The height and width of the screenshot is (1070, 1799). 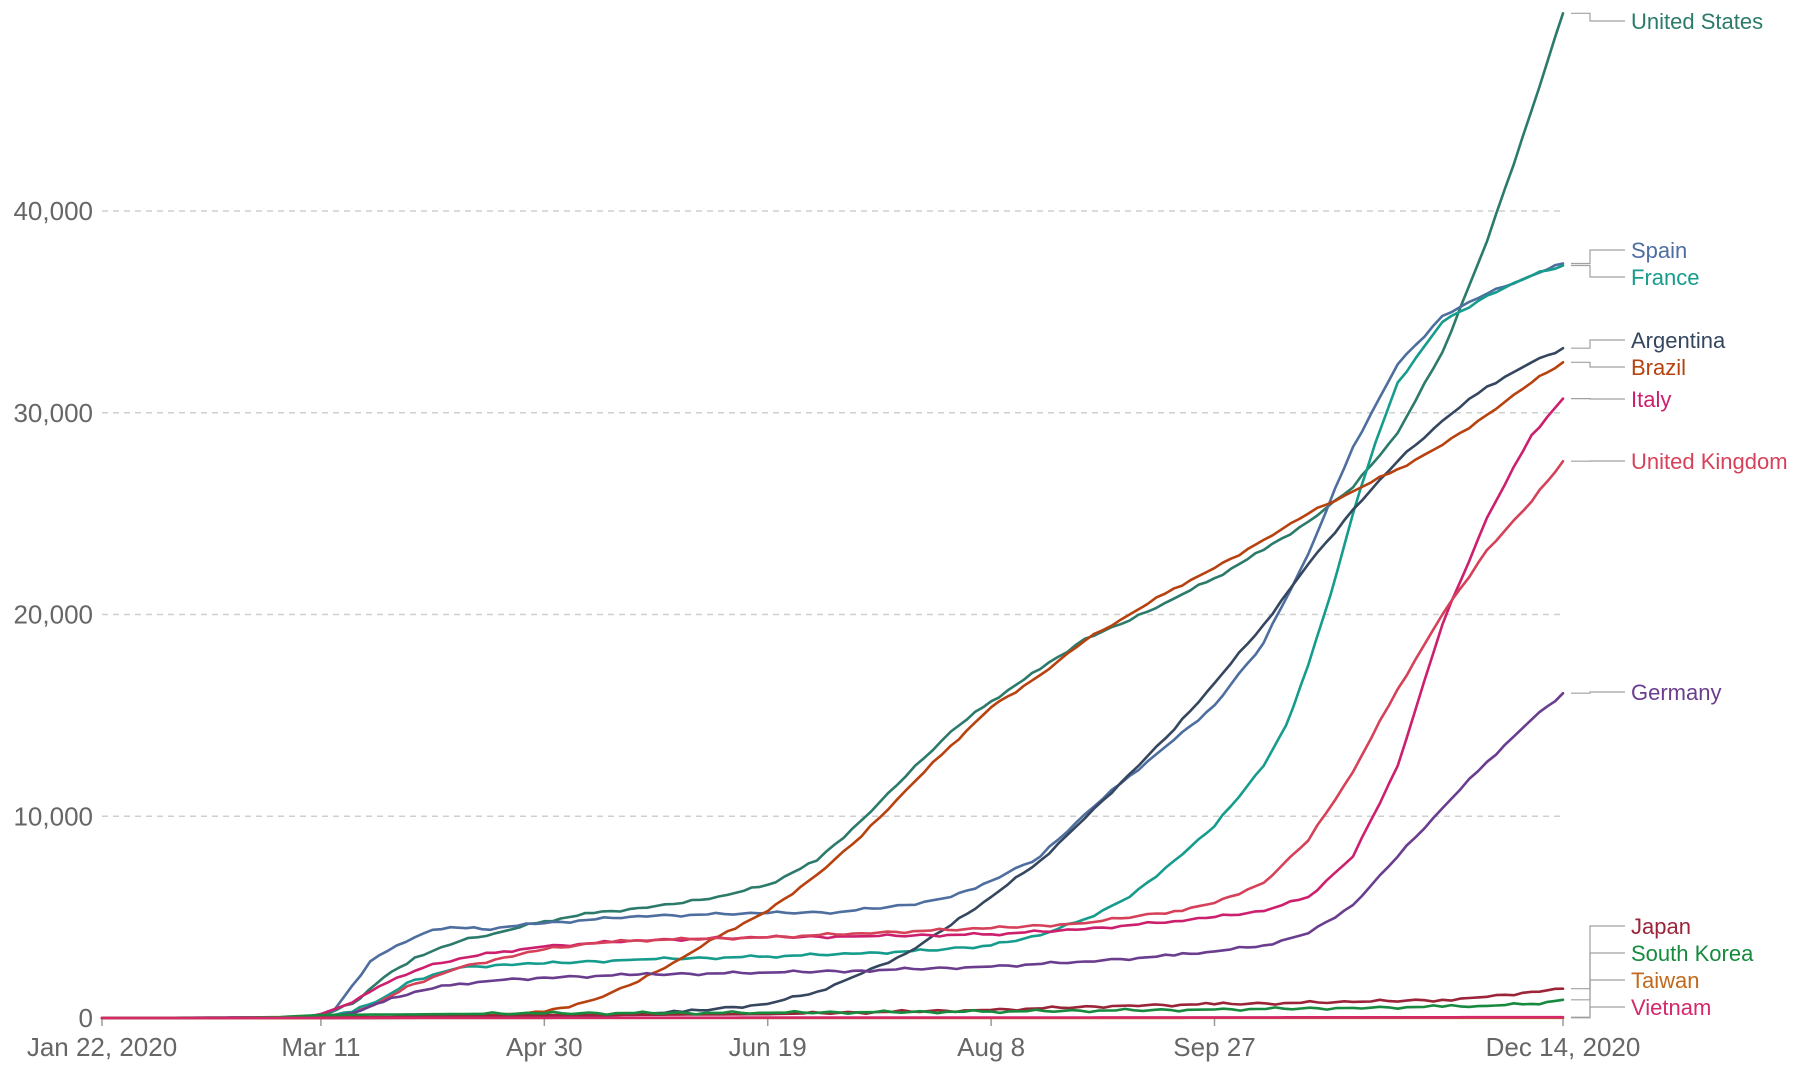 What do you see at coordinates (1665, 980) in the screenshot?
I see `series-label-taiwan: Taiwan` at bounding box center [1665, 980].